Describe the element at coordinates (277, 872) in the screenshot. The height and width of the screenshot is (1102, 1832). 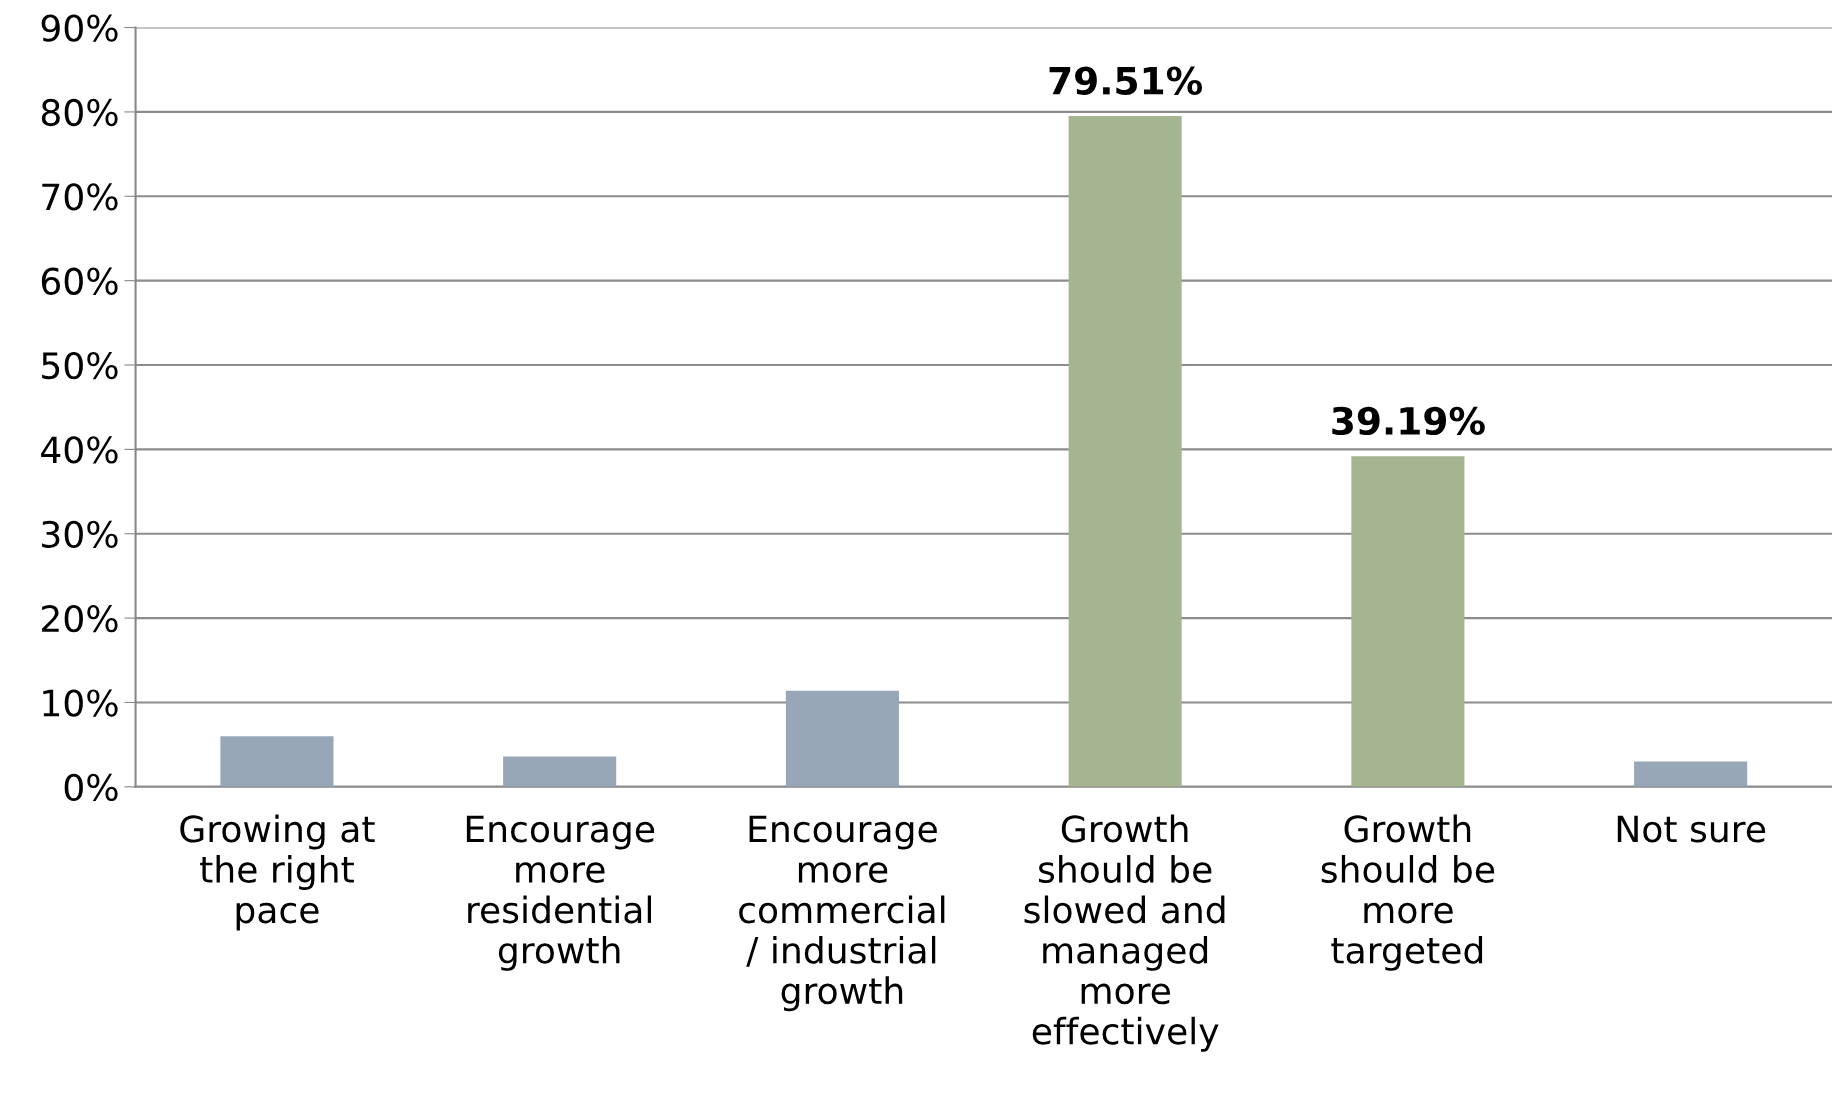
I see `x-tick-label: Growing at the right pace` at that location.